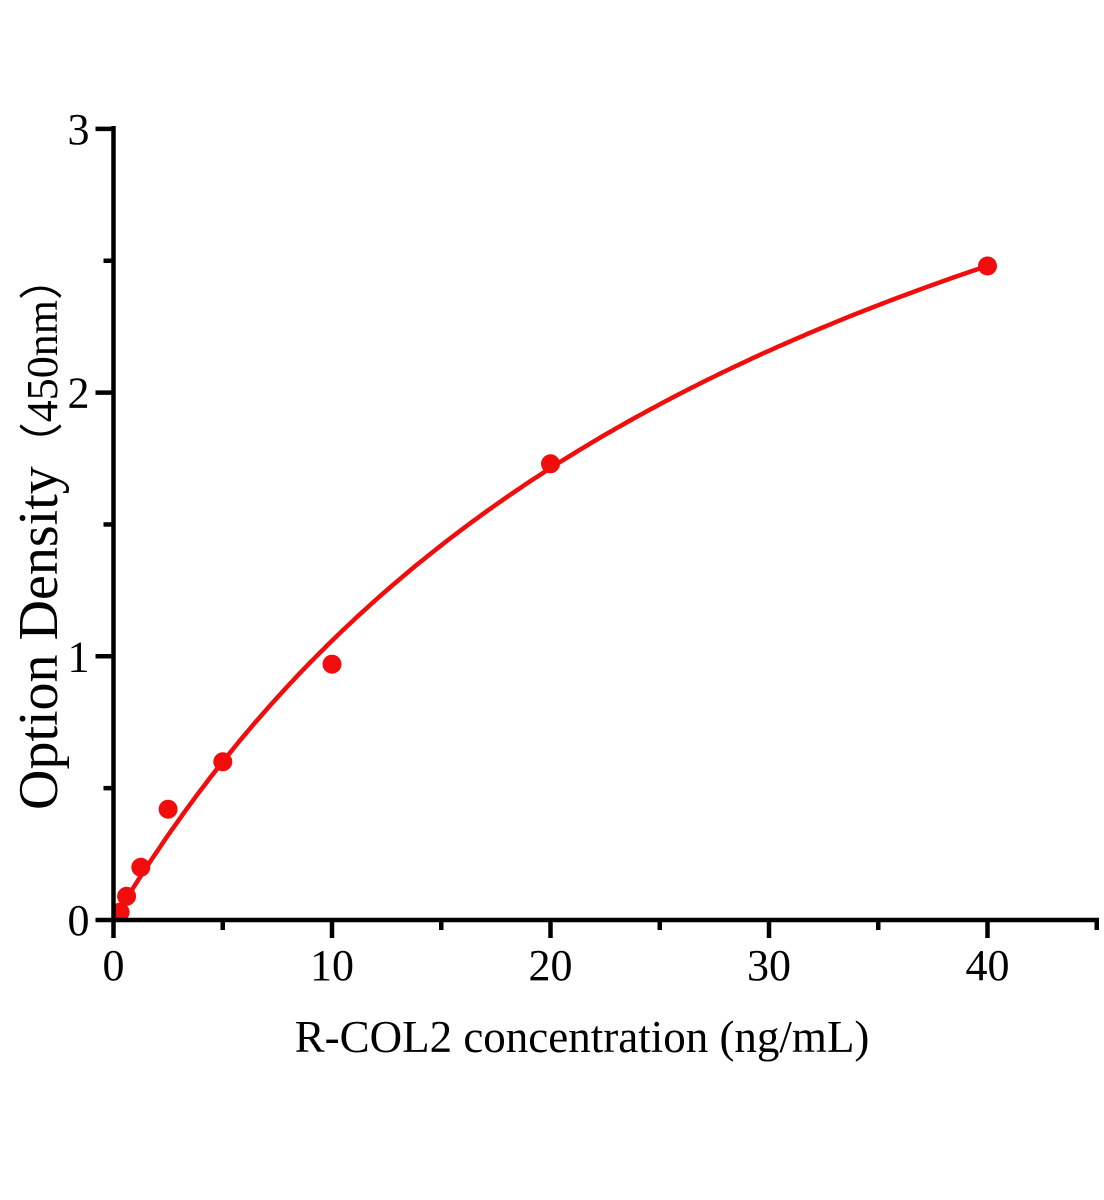 This screenshot has width=1104, height=1200. Describe the element at coordinates (582, 1037) in the screenshot. I see `x-axis-title: R-COL2 concentration (ng/mL)` at that location.